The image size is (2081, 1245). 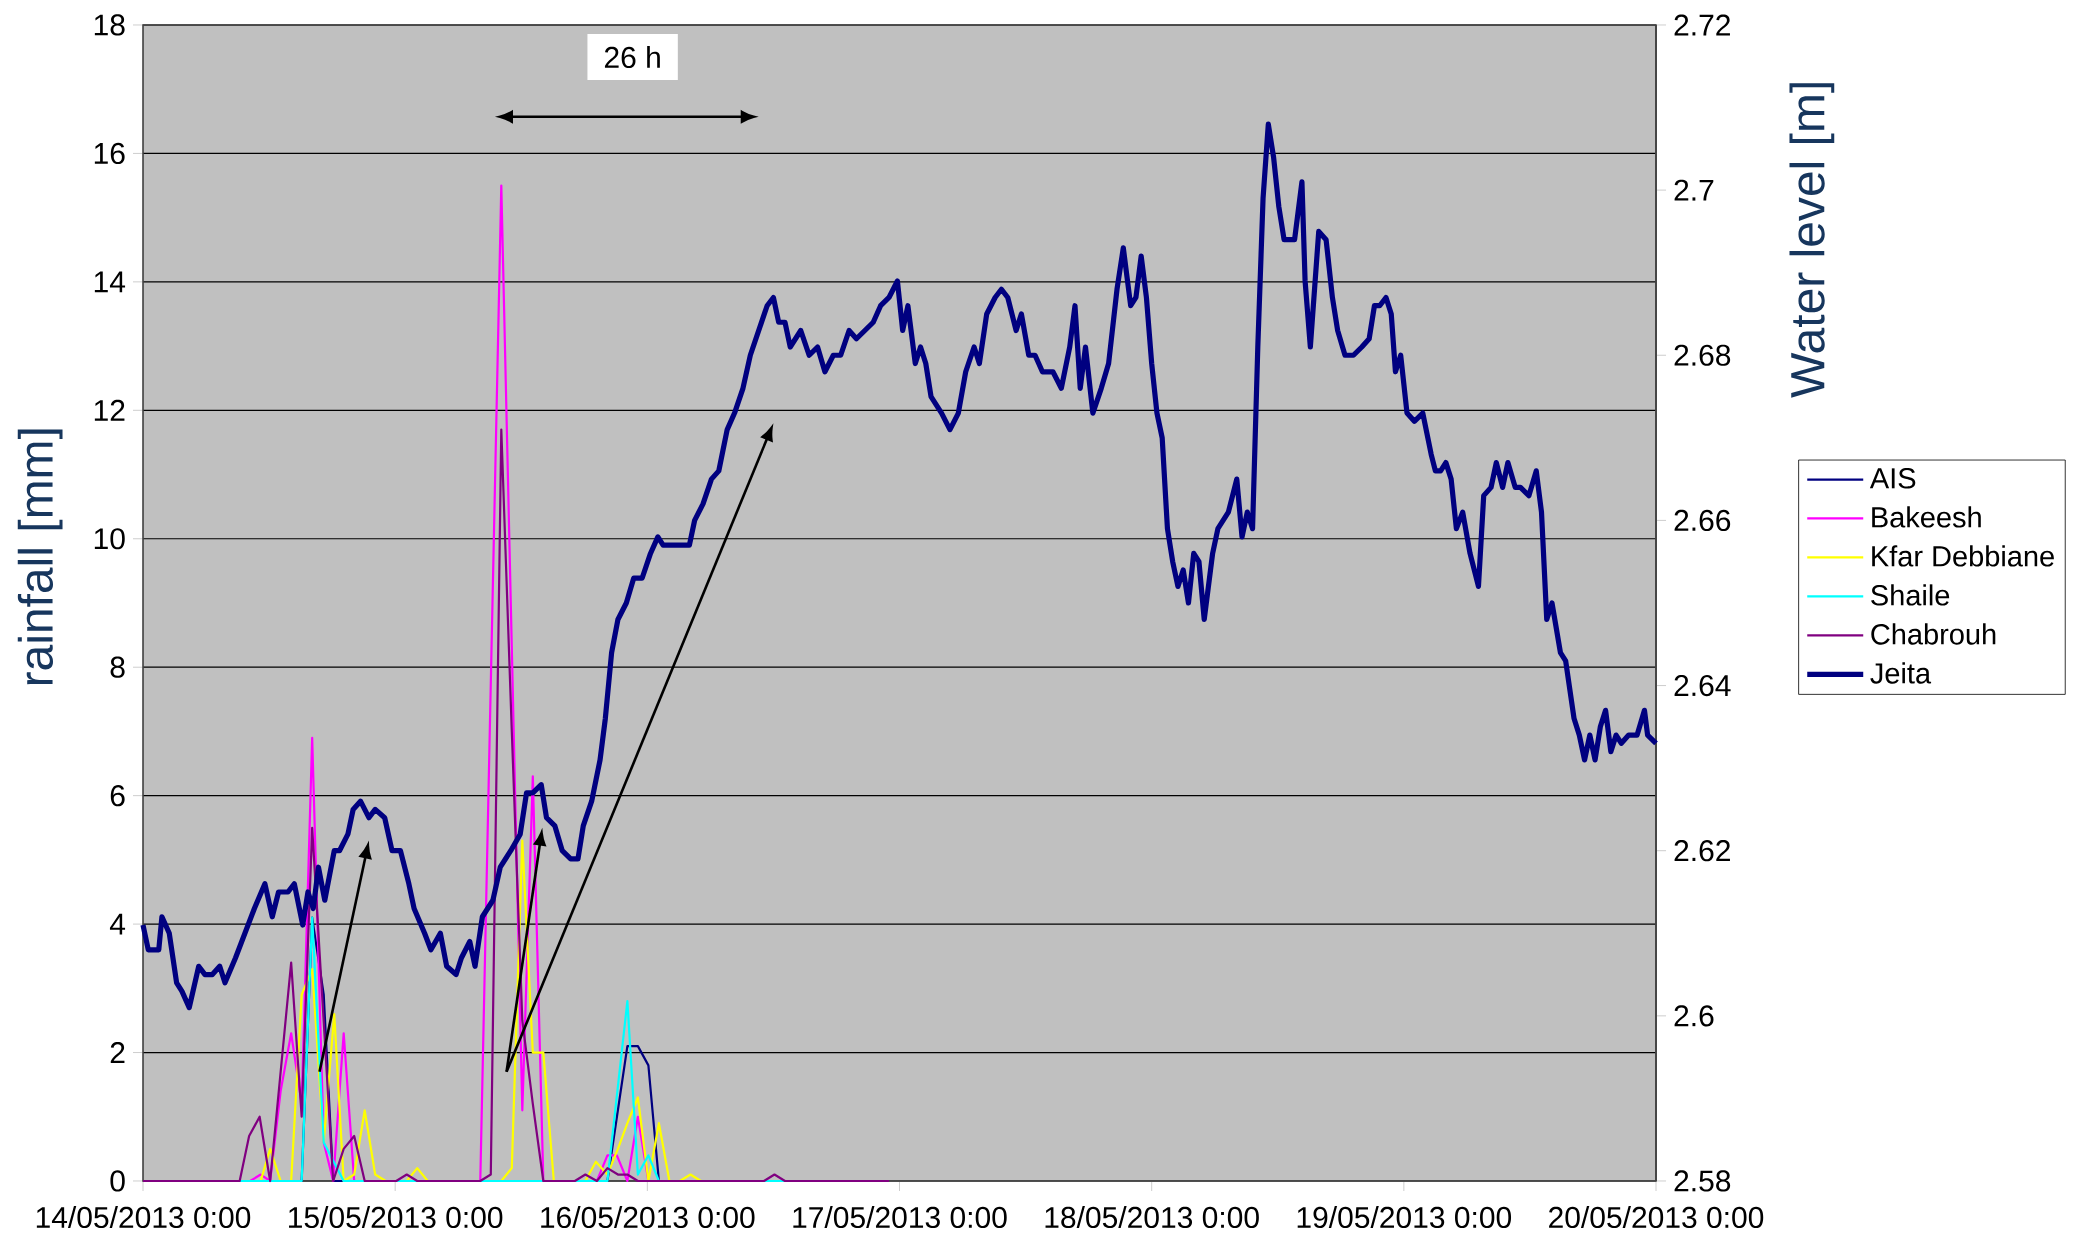 I want to click on y-tick-label: 10, so click(x=109, y=539).